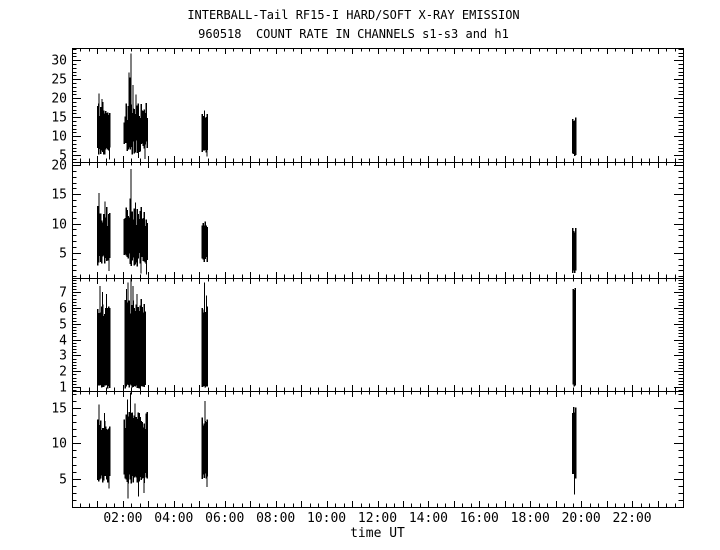 This screenshot has width=720, height=550. Describe the element at coordinates (337, 106) in the screenshot. I see `panel-s1-data` at that location.